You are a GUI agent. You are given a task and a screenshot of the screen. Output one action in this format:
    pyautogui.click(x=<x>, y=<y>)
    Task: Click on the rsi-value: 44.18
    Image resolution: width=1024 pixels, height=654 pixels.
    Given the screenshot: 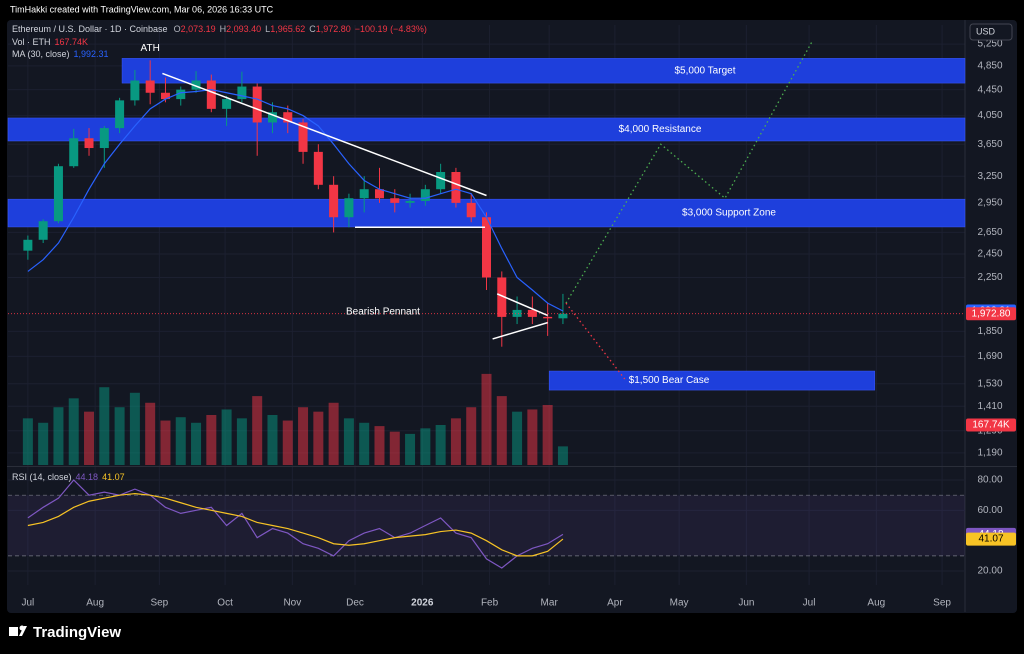 What is the action you would take?
    pyautogui.click(x=87, y=477)
    